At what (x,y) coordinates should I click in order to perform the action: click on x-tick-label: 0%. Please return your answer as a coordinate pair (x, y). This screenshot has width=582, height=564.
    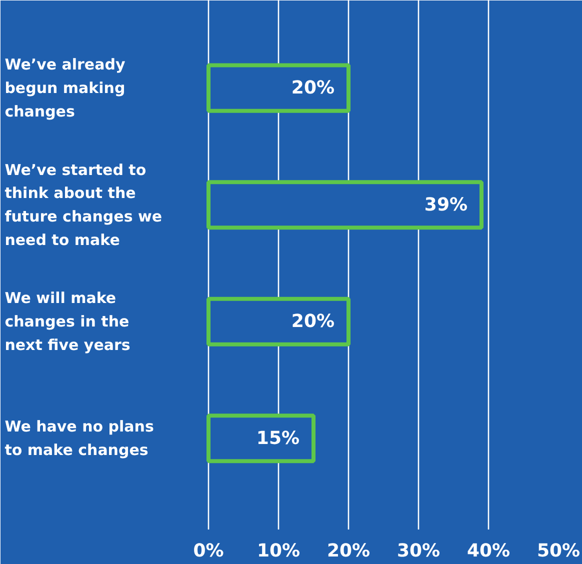
    Looking at the image, I should click on (208, 551).